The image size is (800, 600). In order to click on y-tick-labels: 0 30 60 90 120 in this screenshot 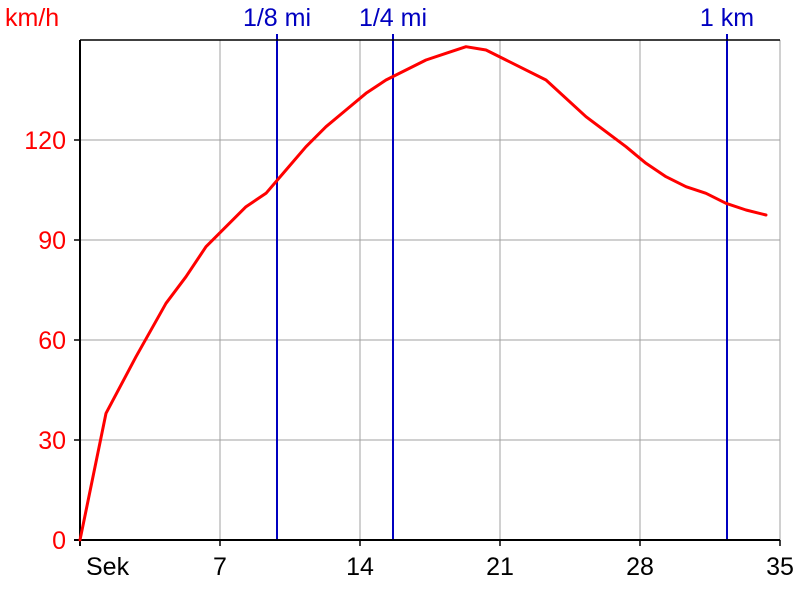, I will do `click(45, 341)`.